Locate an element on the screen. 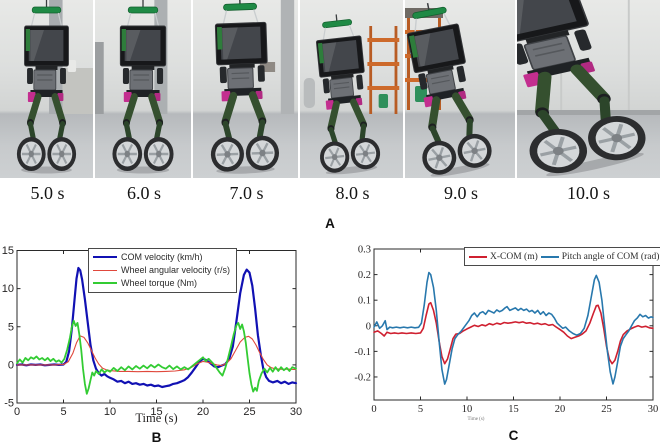 This screenshot has width=660, height=444. frame-time-label: 5.0 s is located at coordinates (47, 192).